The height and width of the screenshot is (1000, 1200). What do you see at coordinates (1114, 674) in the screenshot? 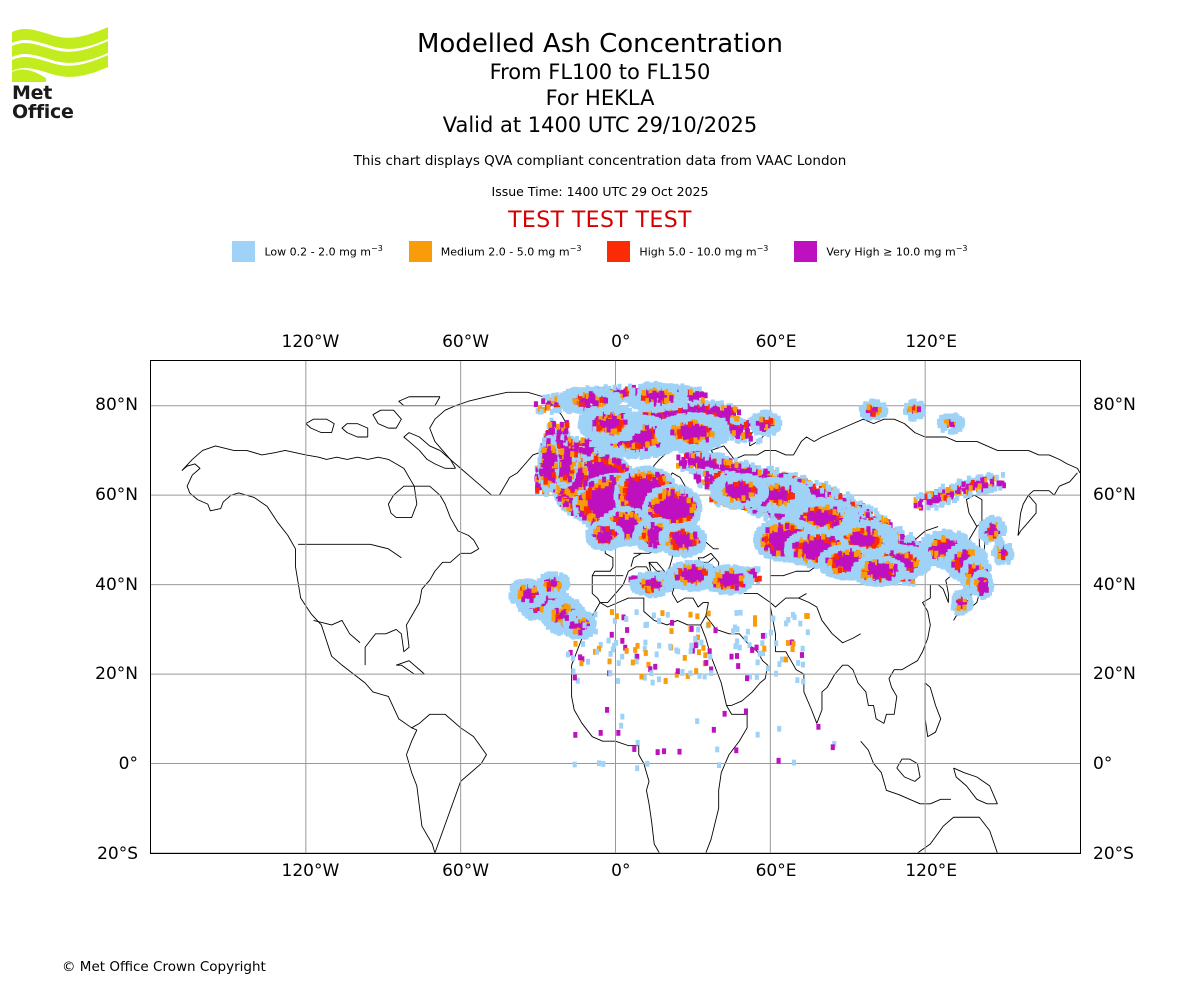
I see `ytick-right-3: 20°N` at bounding box center [1114, 674].